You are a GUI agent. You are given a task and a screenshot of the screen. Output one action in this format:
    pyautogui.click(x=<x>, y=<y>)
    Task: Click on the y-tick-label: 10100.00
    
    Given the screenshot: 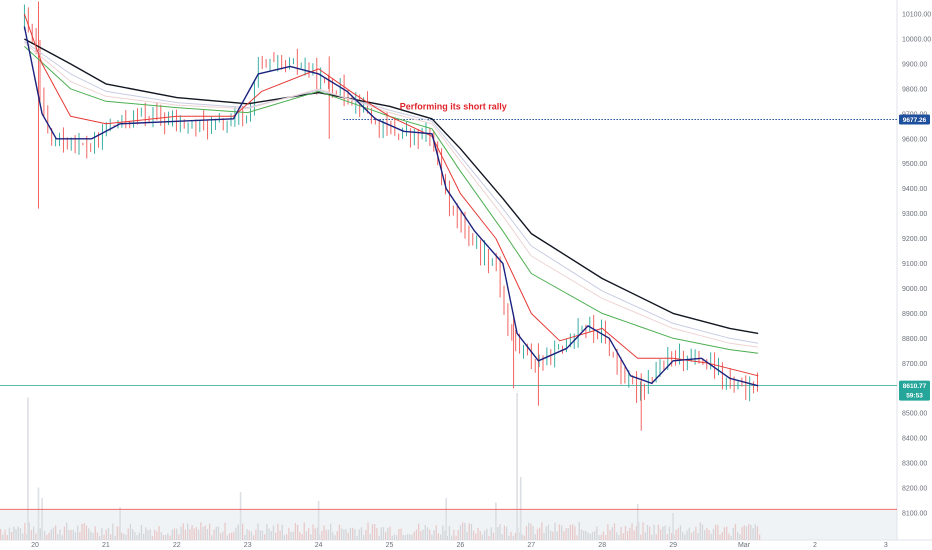 What is the action you would take?
    pyautogui.click(x=916, y=15)
    